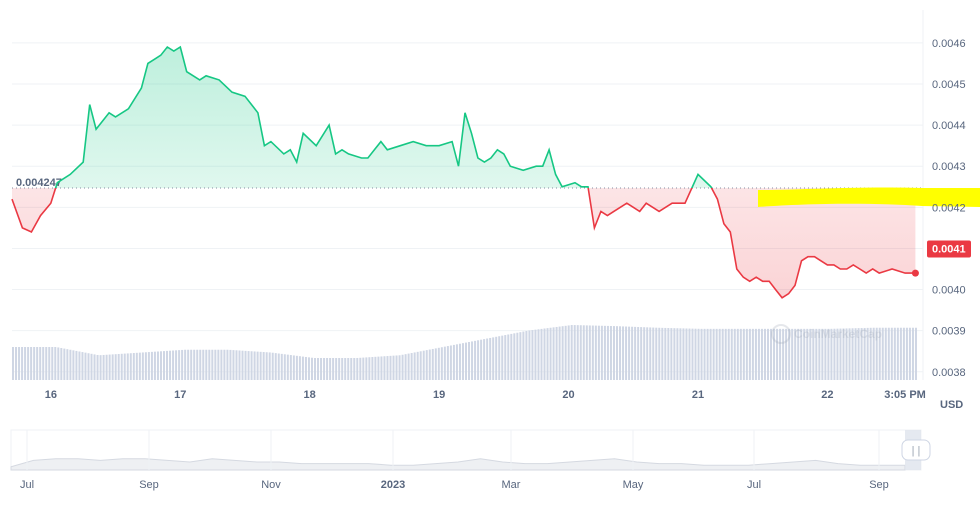 This screenshot has height=508, width=980. I want to click on navigator-tick-label: Nov, so click(271, 485).